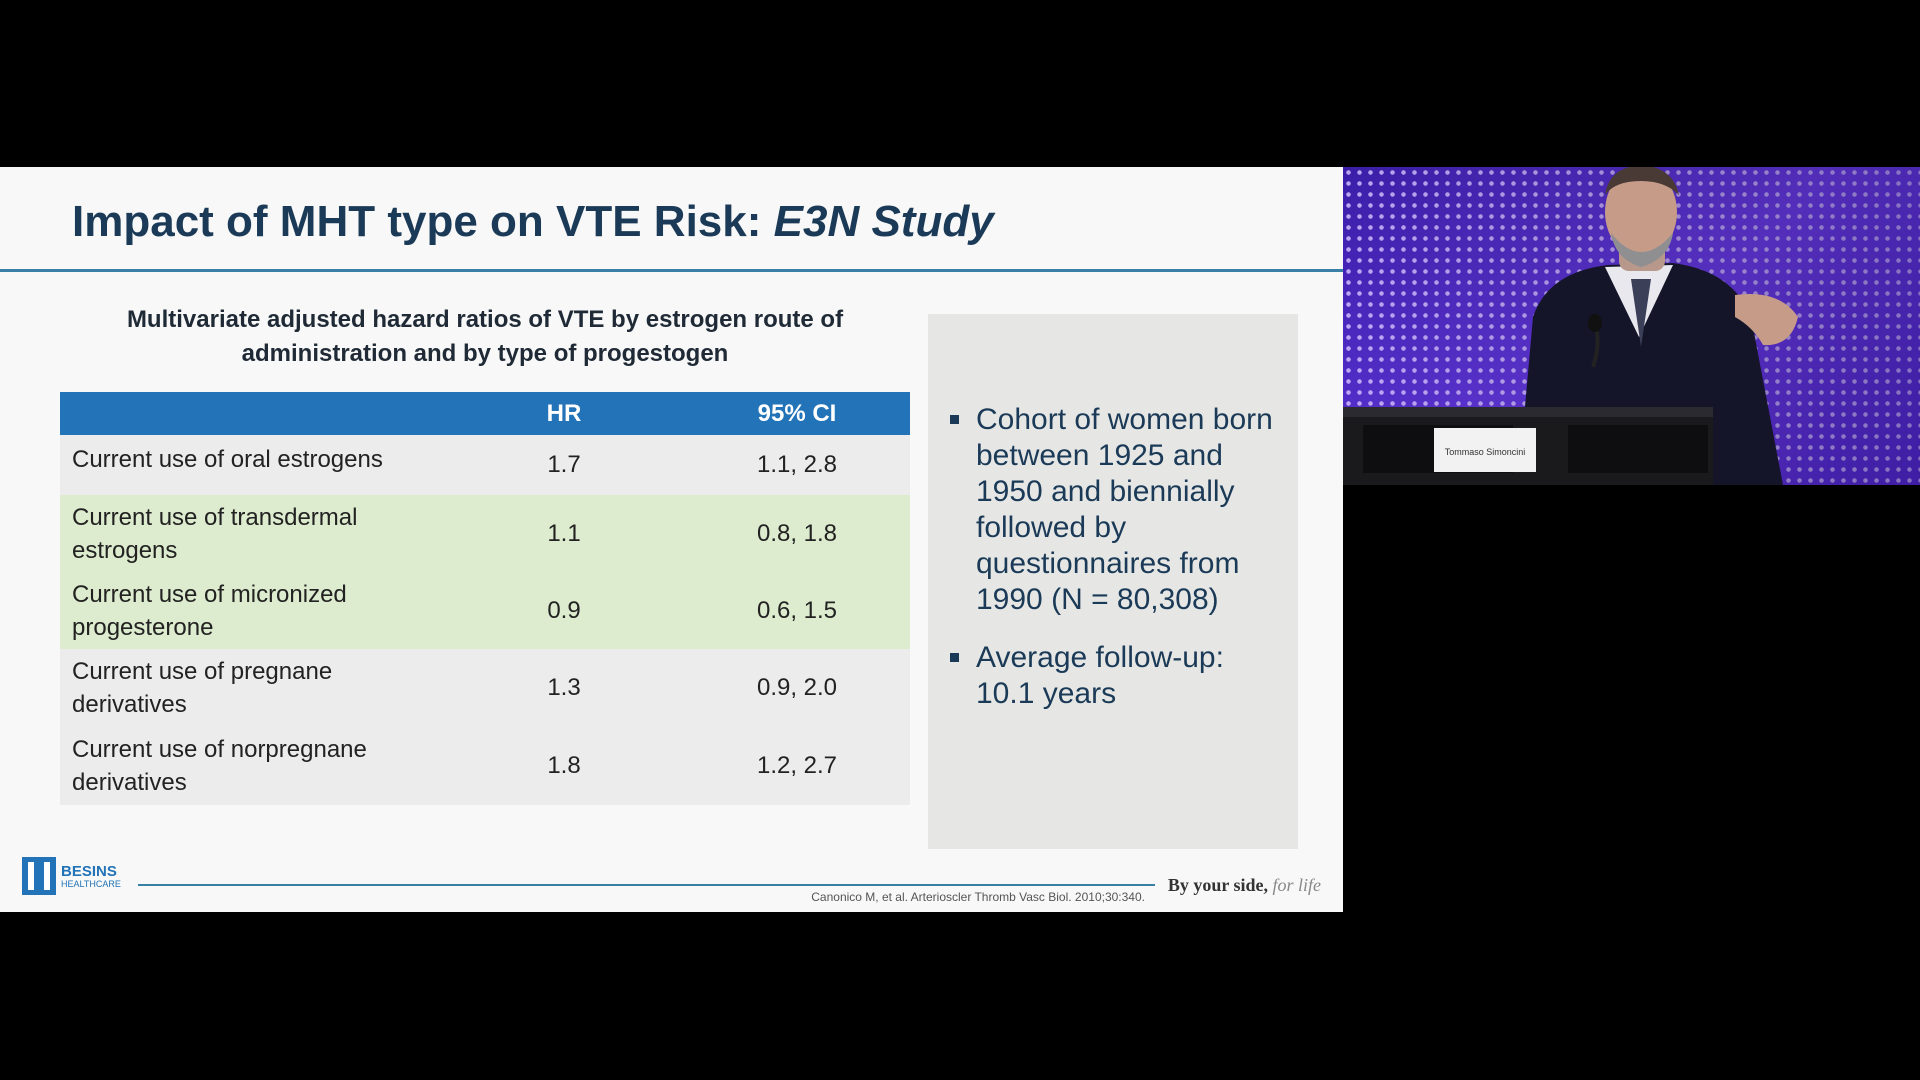 Image resolution: width=1920 pixels, height=1080 pixels. I want to click on tagline: By your side, for life, so click(1244, 885).